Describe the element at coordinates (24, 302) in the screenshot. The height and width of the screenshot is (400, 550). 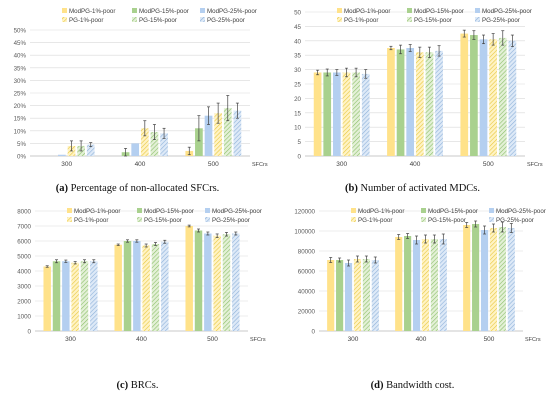
I see `y-tick-label: 2000` at that location.